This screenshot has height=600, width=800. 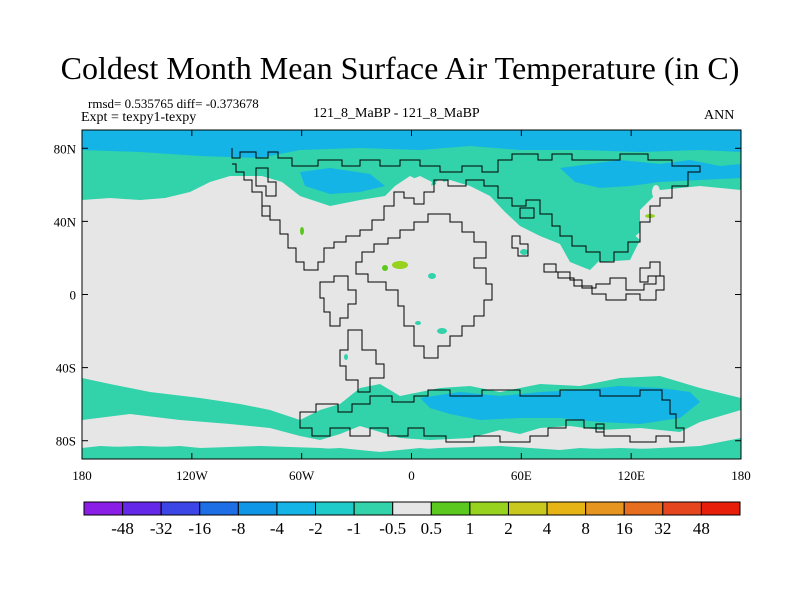 What do you see at coordinates (199, 528) in the screenshot?
I see `colorbar-label: -16` at bounding box center [199, 528].